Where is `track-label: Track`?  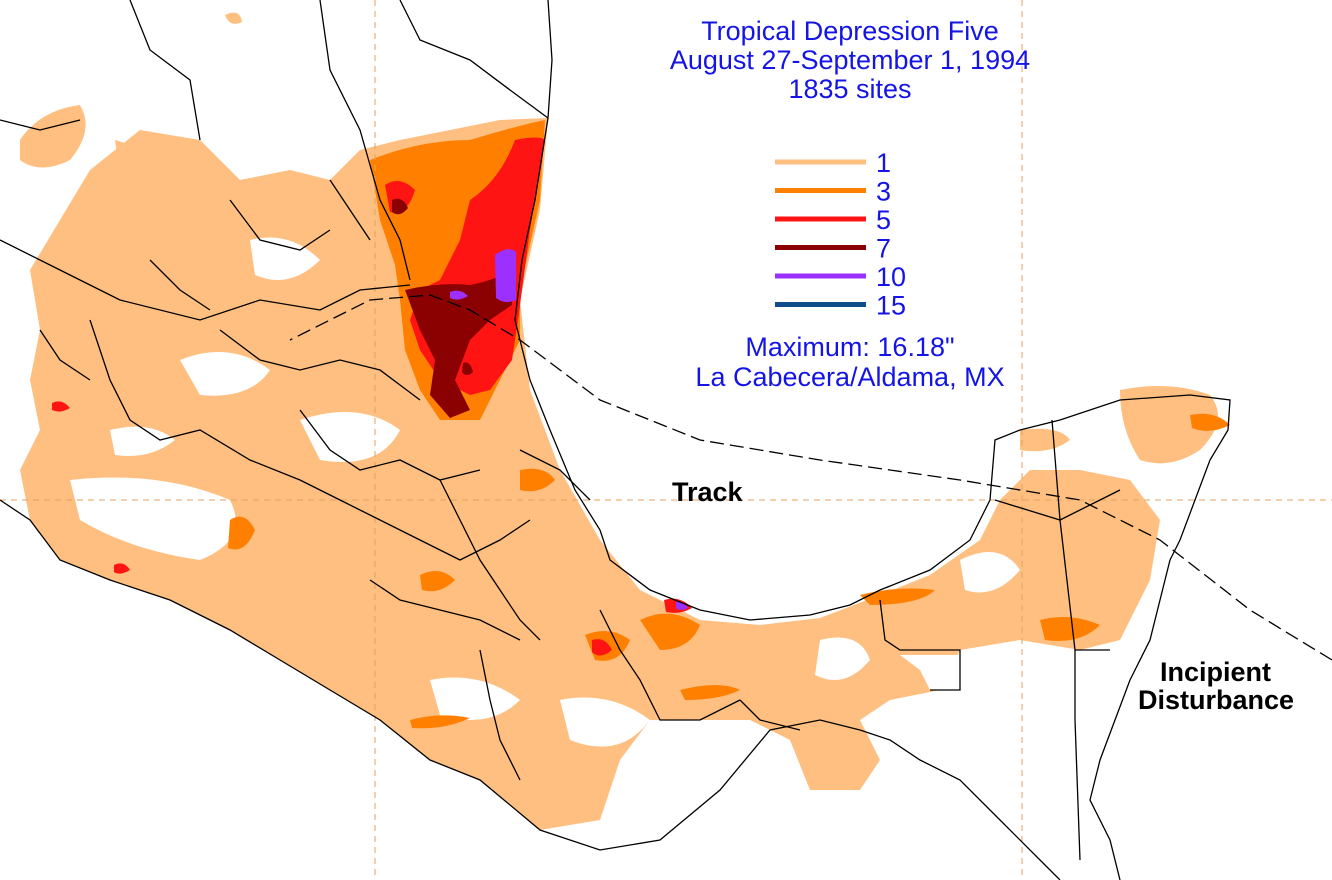 track-label: Track is located at coordinates (707, 492).